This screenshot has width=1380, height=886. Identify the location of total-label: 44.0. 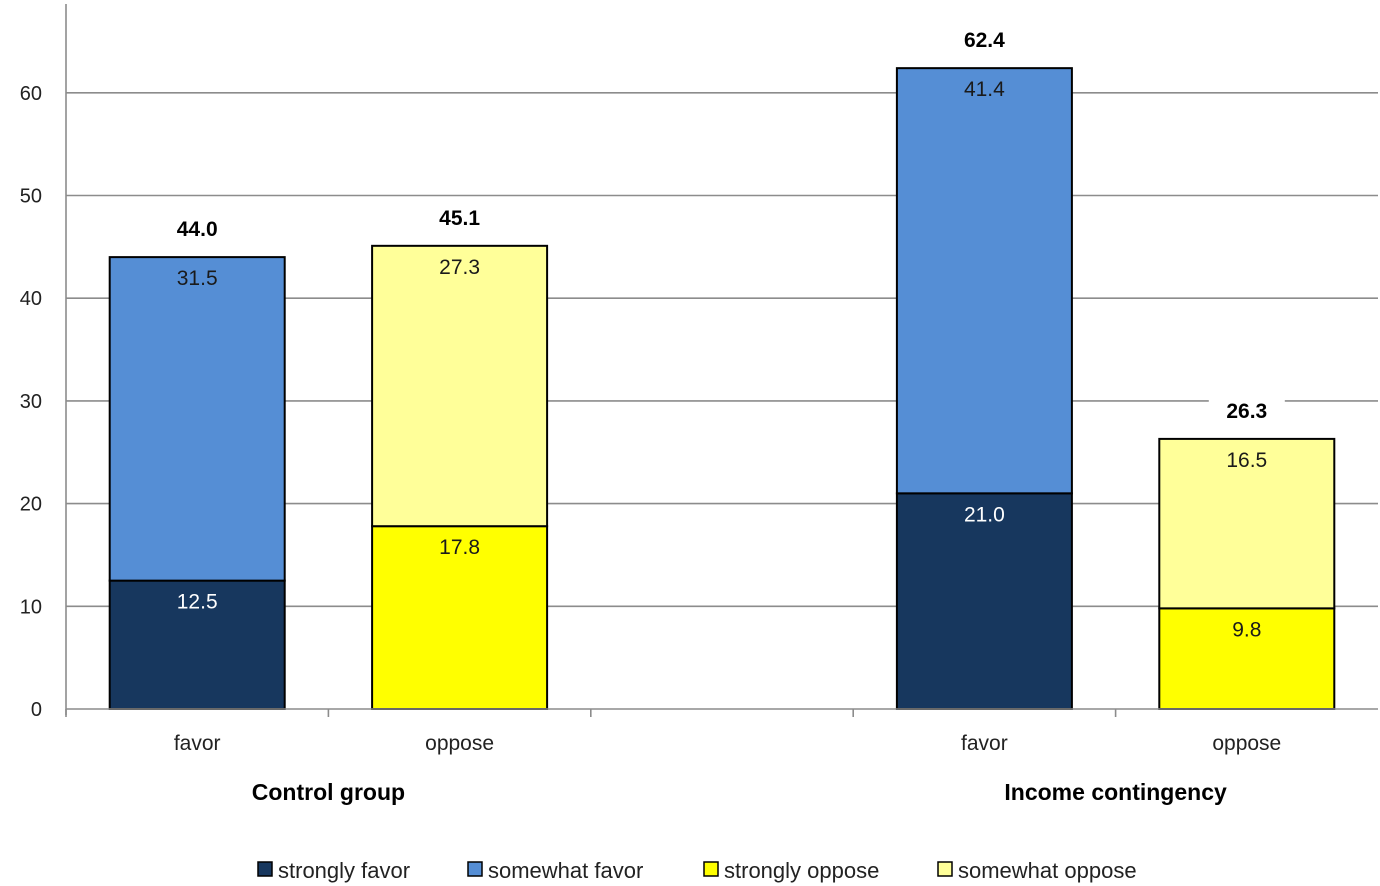
(197, 229).